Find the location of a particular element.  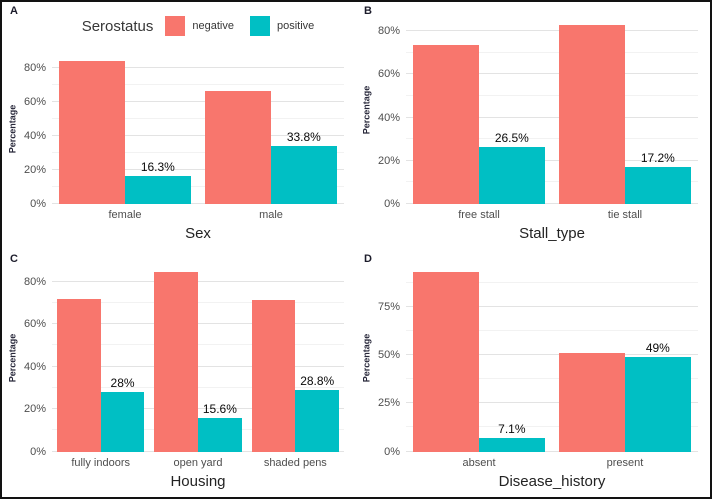

panel-letter: A is located at coordinates (14, 11).